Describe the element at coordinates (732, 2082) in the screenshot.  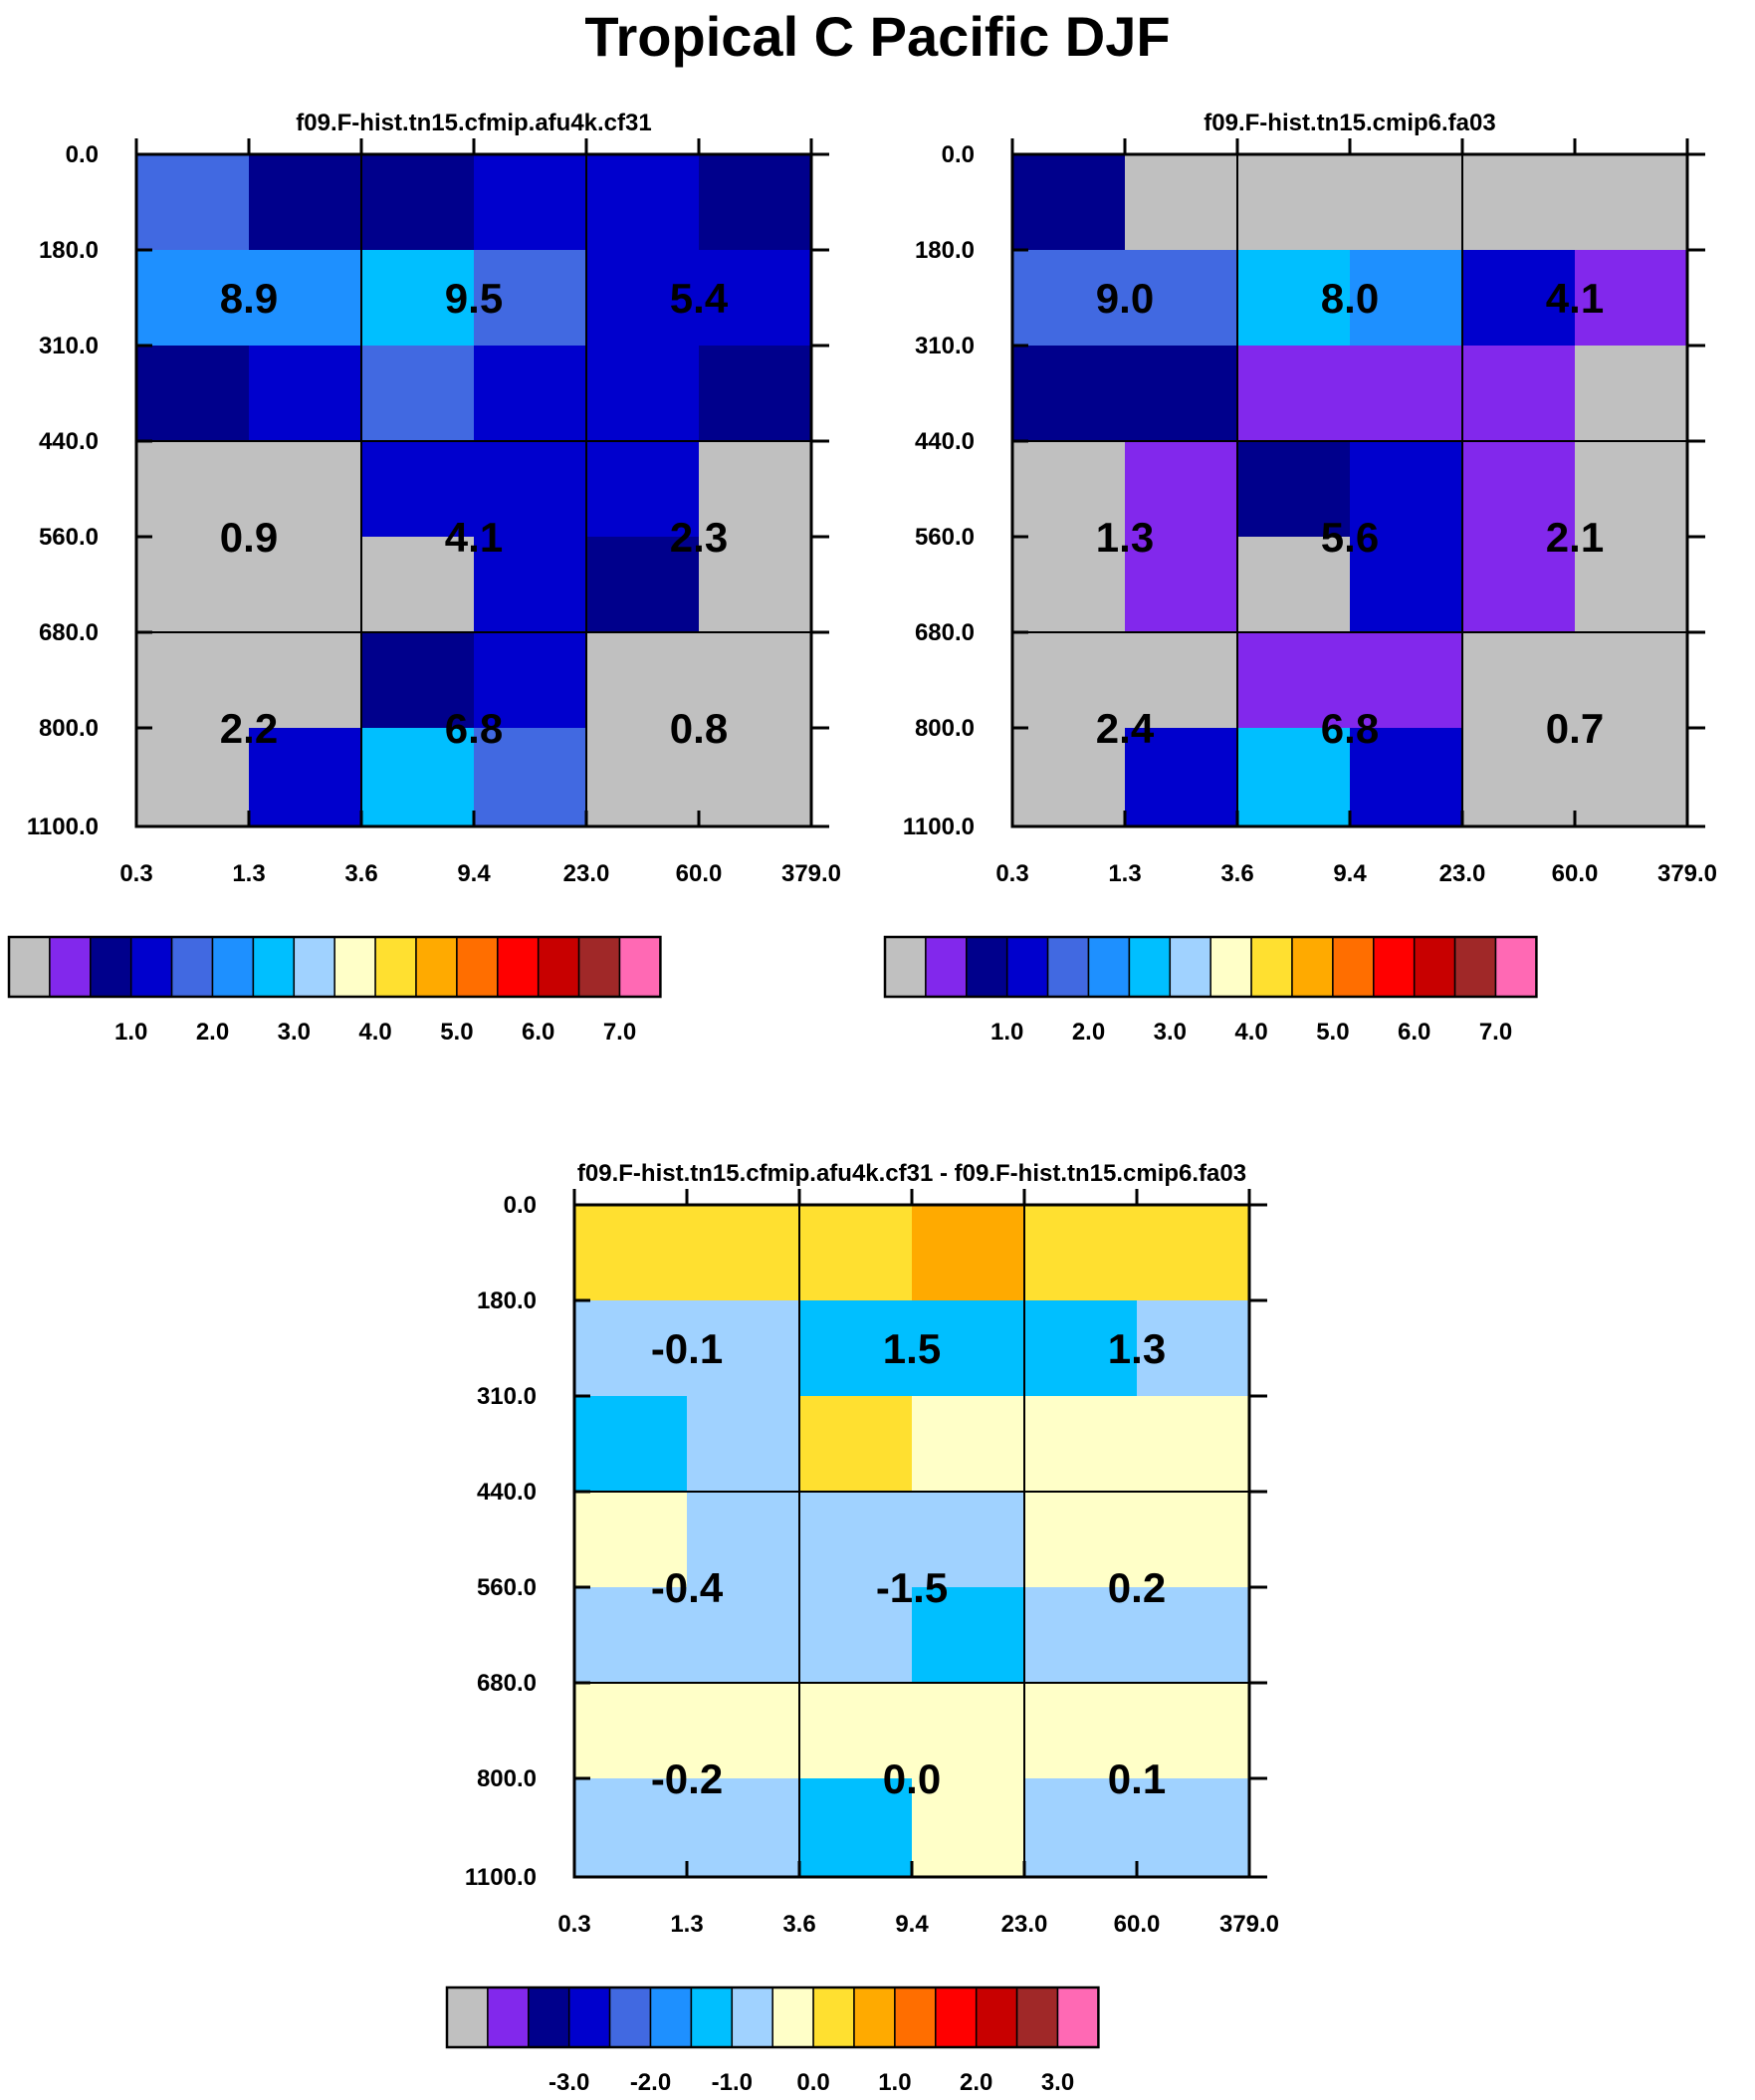
I see `colorbar-label: -1.0` at that location.